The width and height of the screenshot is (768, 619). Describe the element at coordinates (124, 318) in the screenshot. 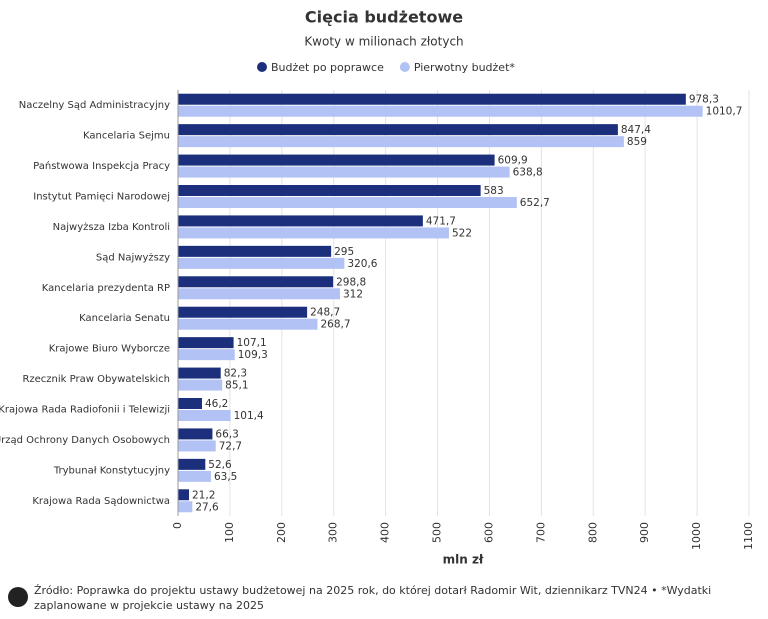

I see `y-tick-label: Kancelaria Senatu` at that location.